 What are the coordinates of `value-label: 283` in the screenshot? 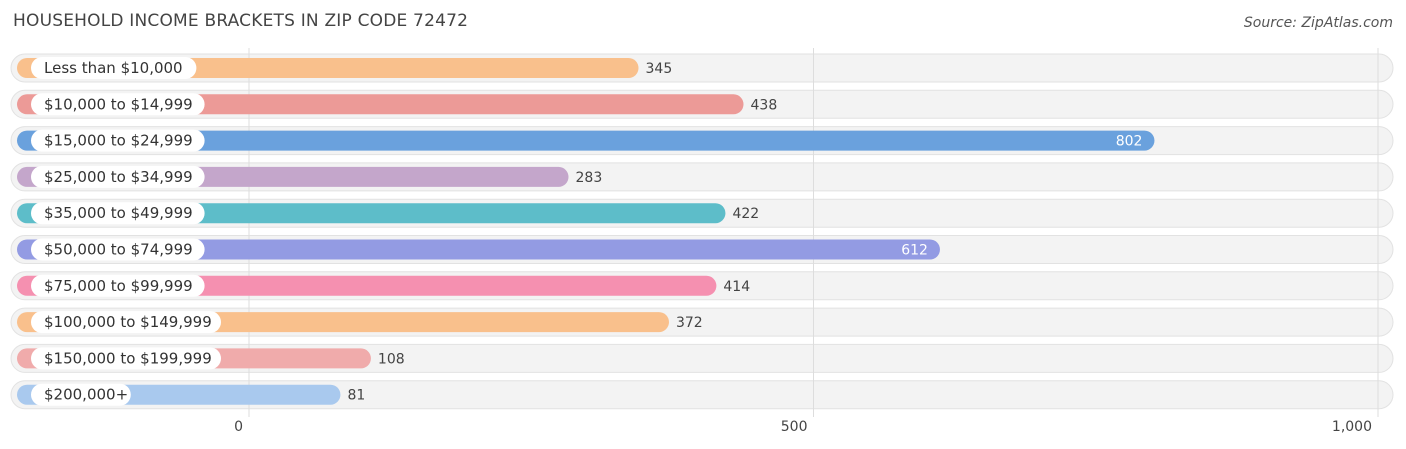 It's located at (589, 178).